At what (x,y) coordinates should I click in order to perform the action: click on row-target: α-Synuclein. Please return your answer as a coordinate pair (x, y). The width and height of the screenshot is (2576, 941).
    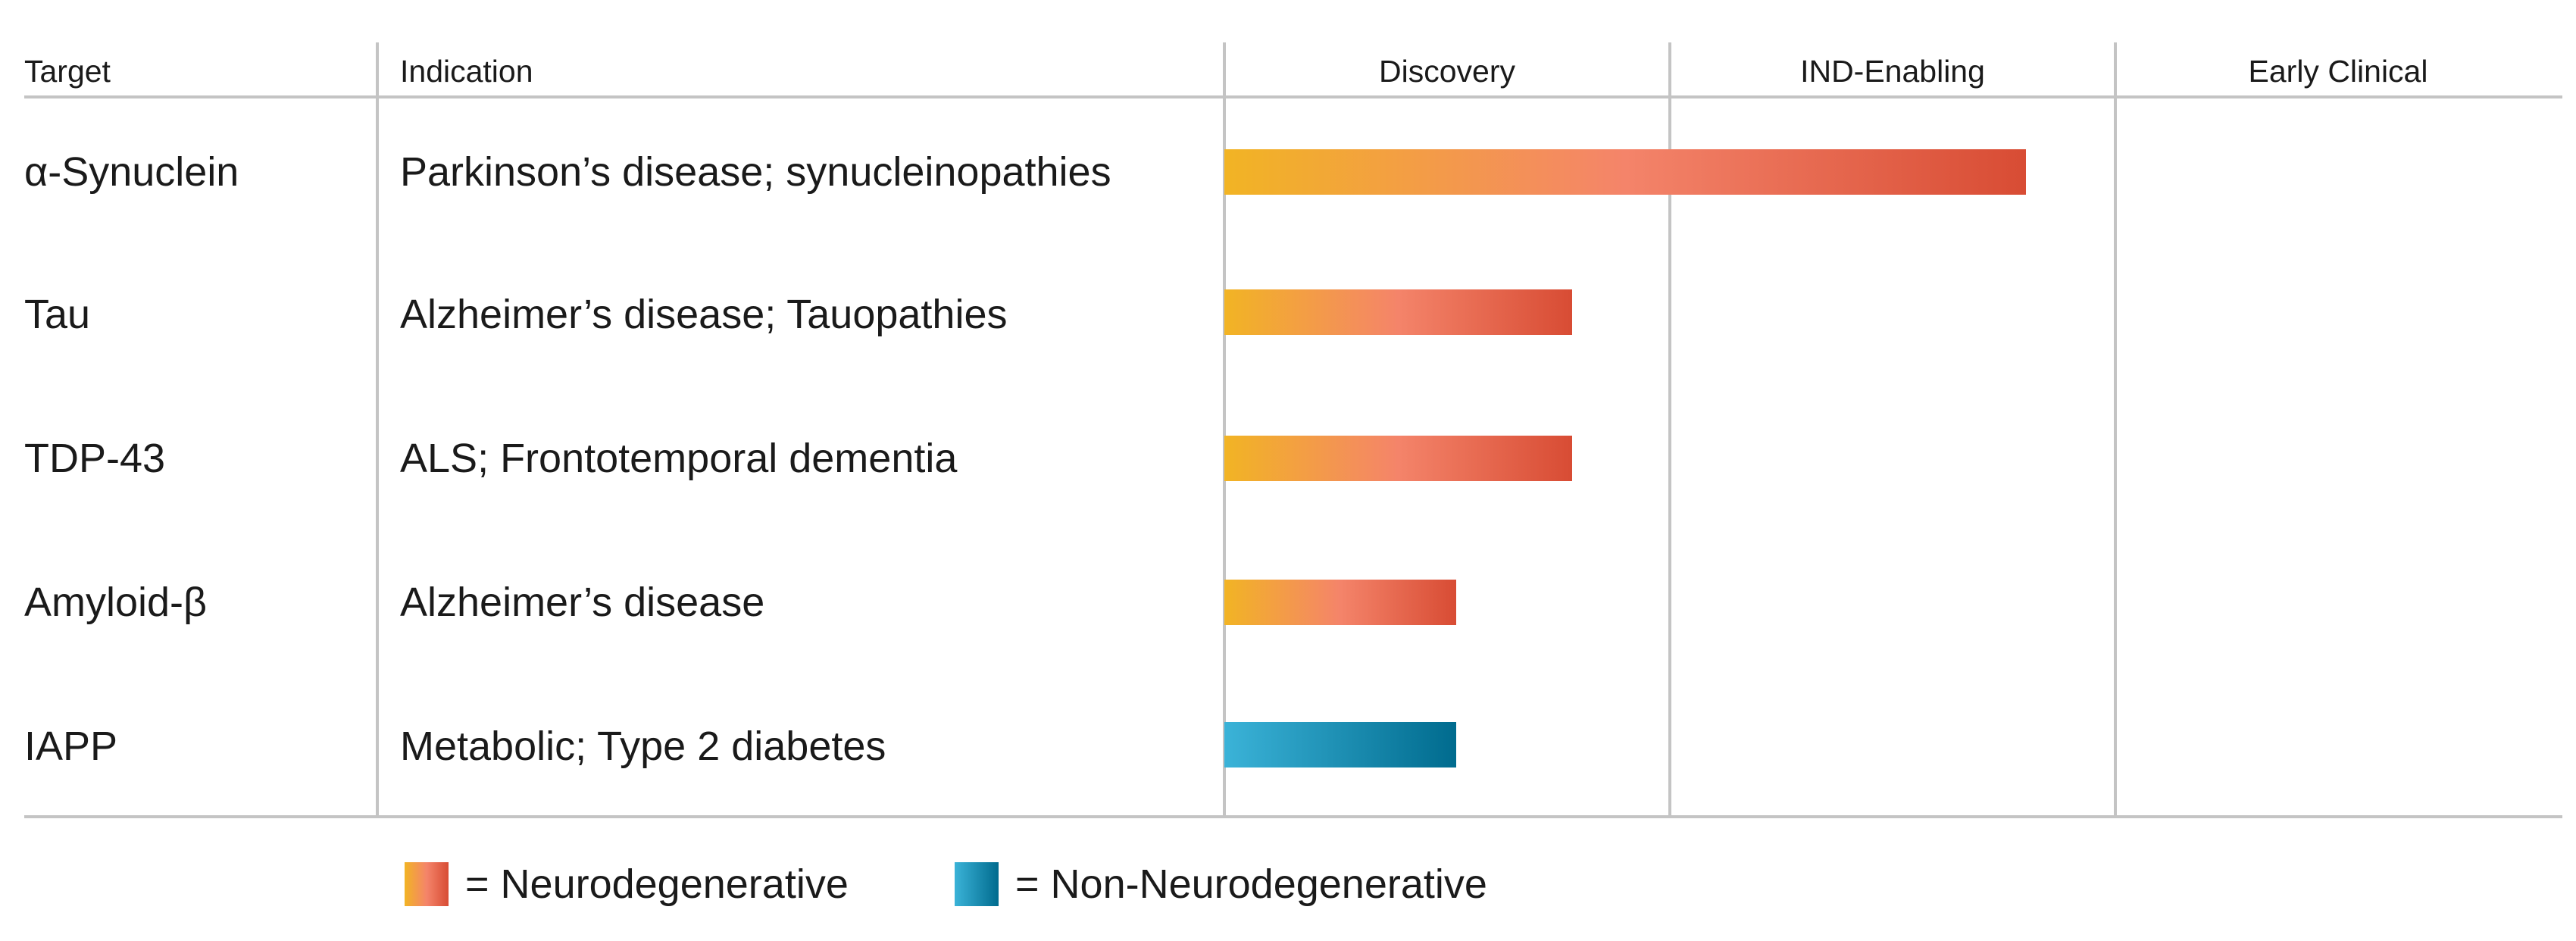
    Looking at the image, I should click on (131, 172).